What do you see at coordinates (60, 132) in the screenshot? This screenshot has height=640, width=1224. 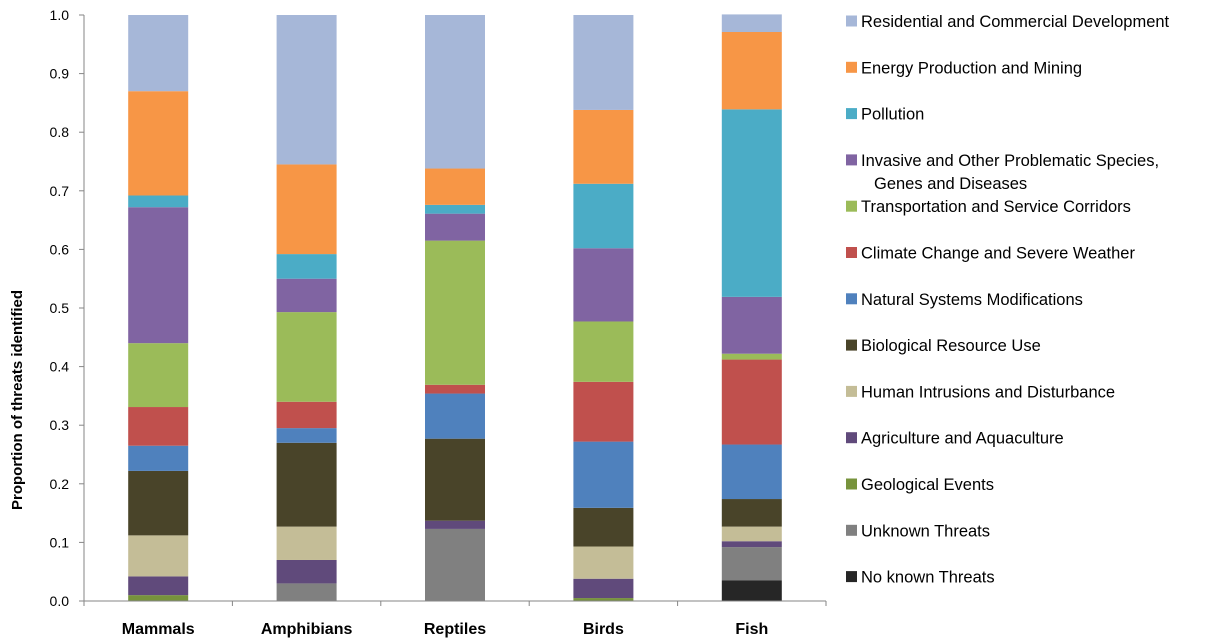 I see `y-tick-label: 0.8` at bounding box center [60, 132].